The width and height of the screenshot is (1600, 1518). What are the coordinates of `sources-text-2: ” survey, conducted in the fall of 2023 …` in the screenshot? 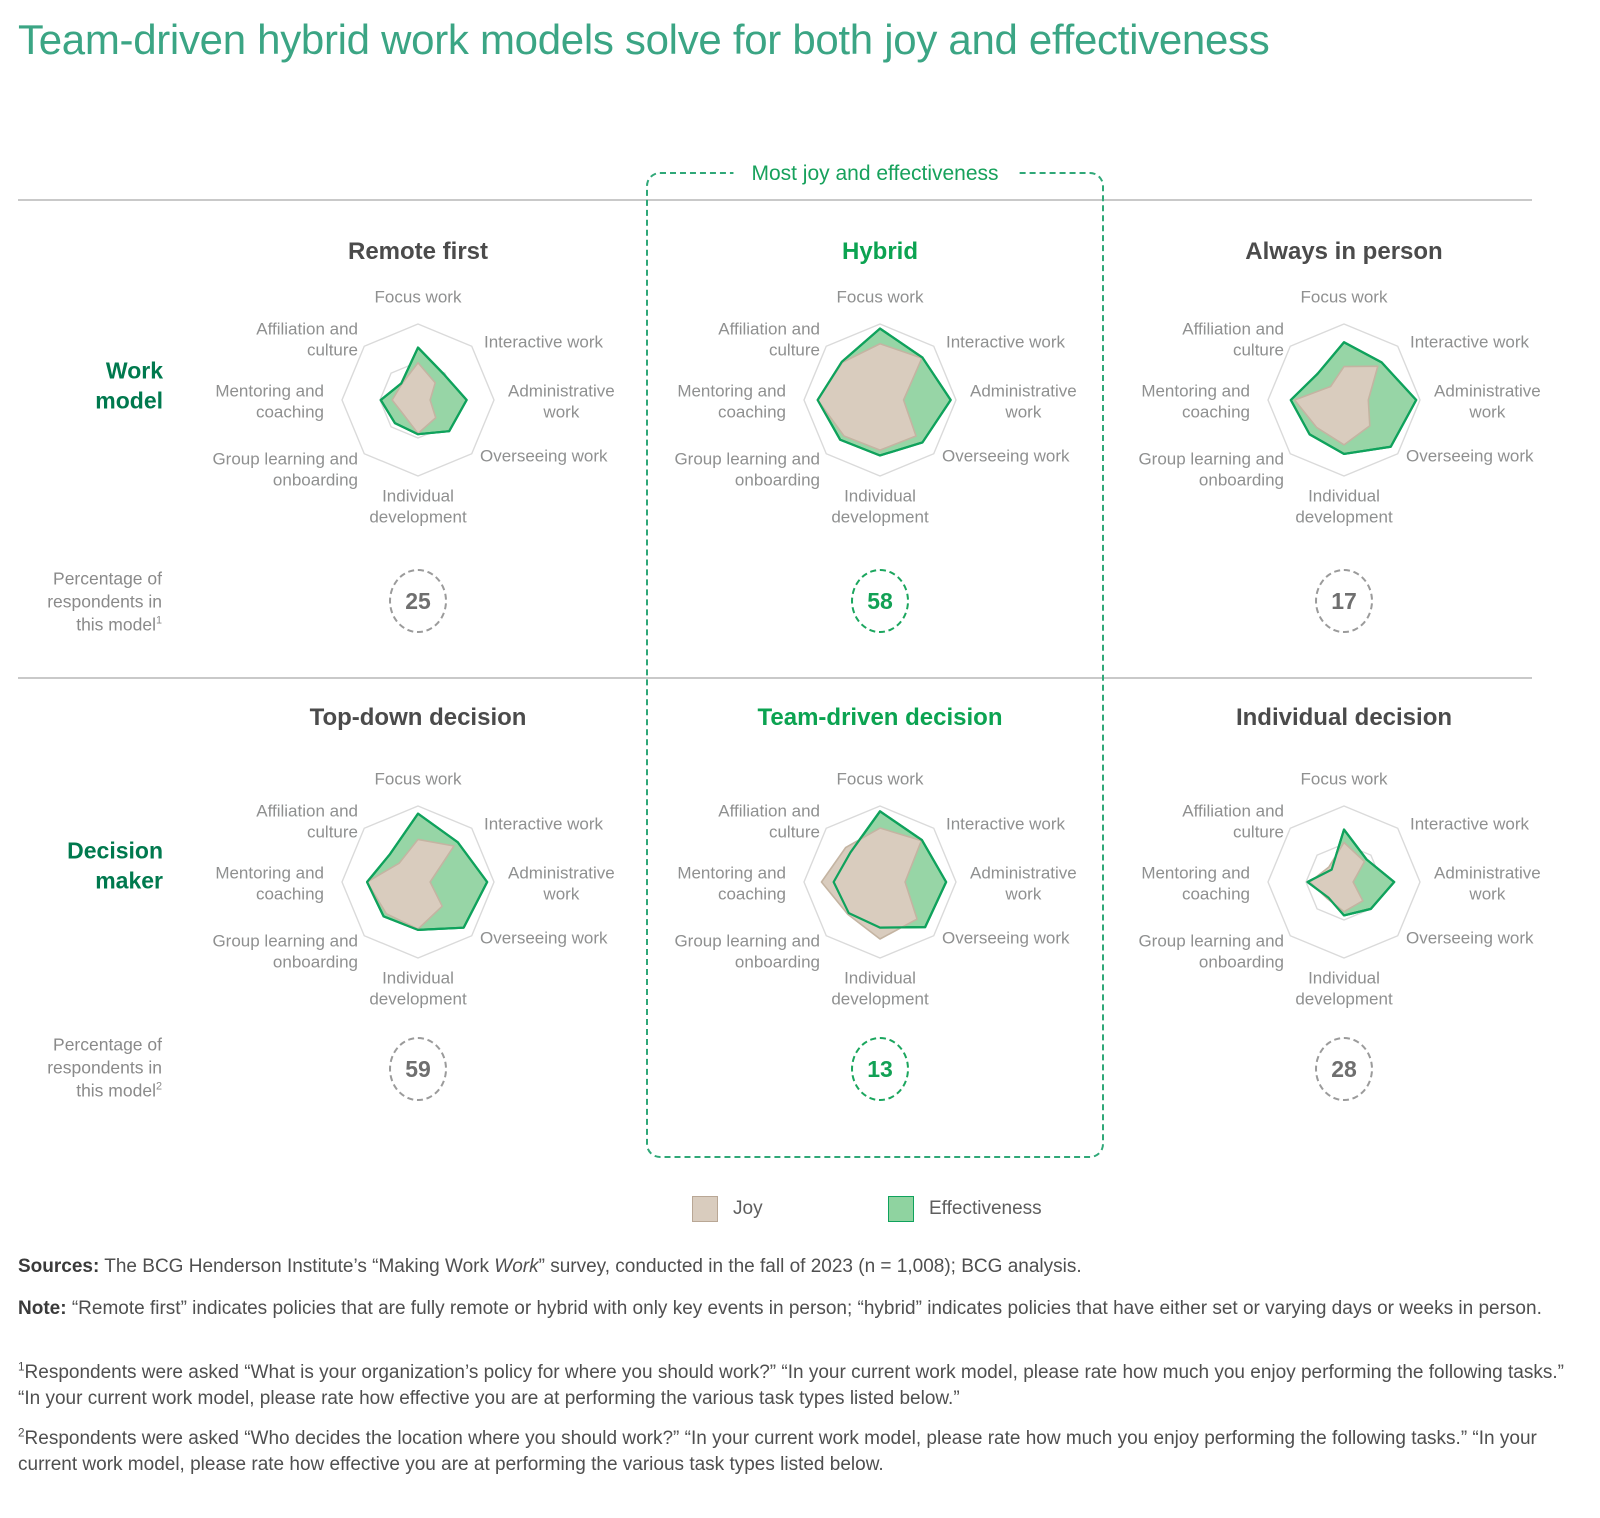 It's located at (810, 1266).